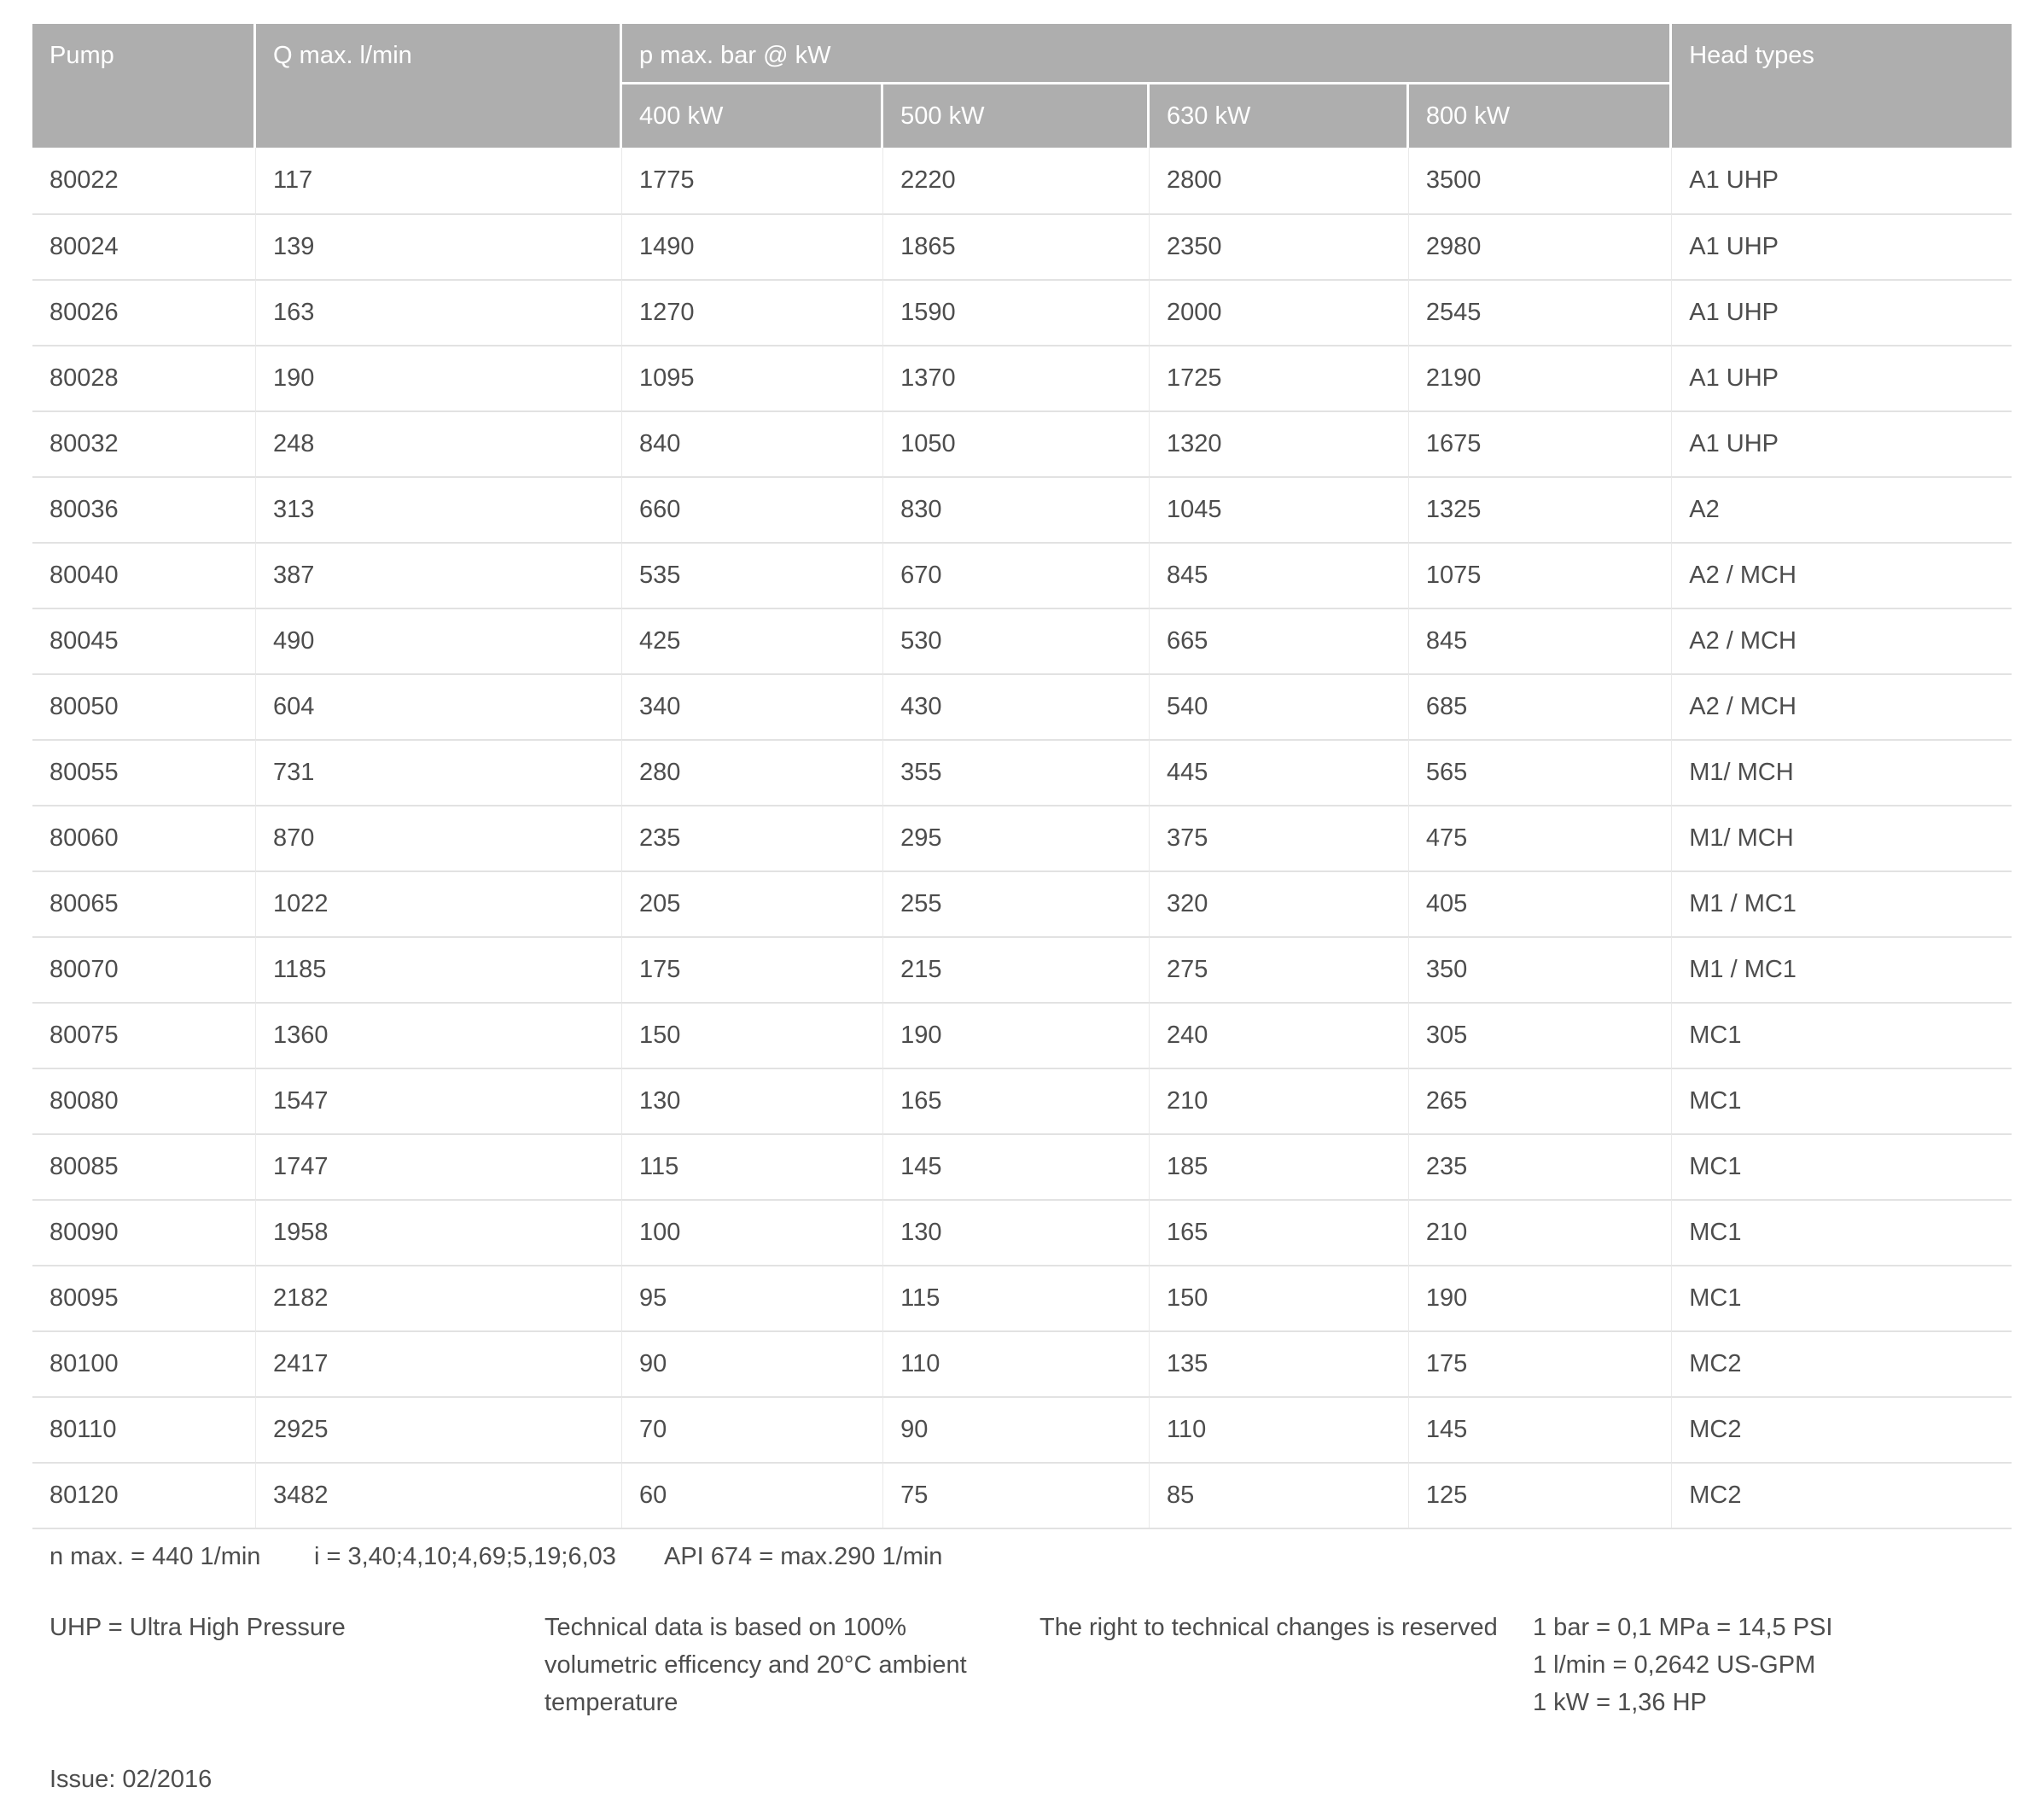  What do you see at coordinates (197, 1627) in the screenshot?
I see `note-uhp: UHP = Ultra High Pressure` at bounding box center [197, 1627].